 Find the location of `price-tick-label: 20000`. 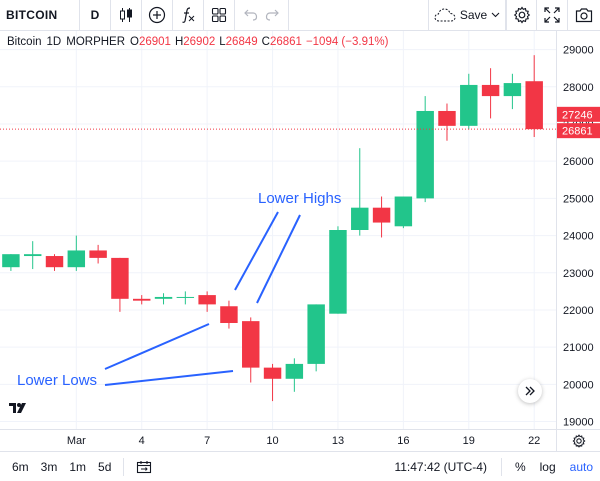

price-tick-label: 20000 is located at coordinates (578, 385).